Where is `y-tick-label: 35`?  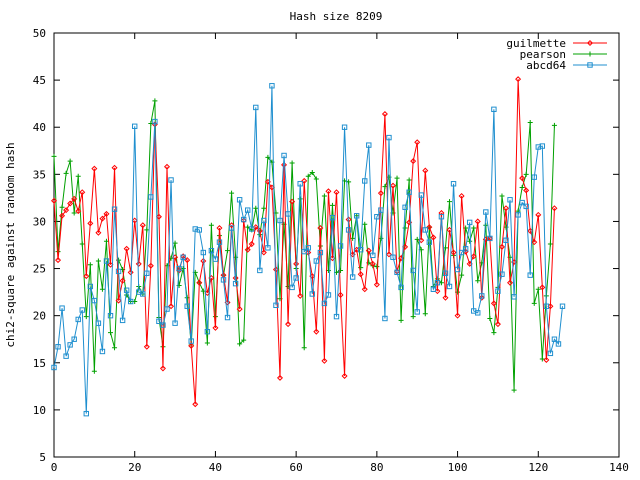
y-tick-label: 35 is located at coordinates (39, 174).